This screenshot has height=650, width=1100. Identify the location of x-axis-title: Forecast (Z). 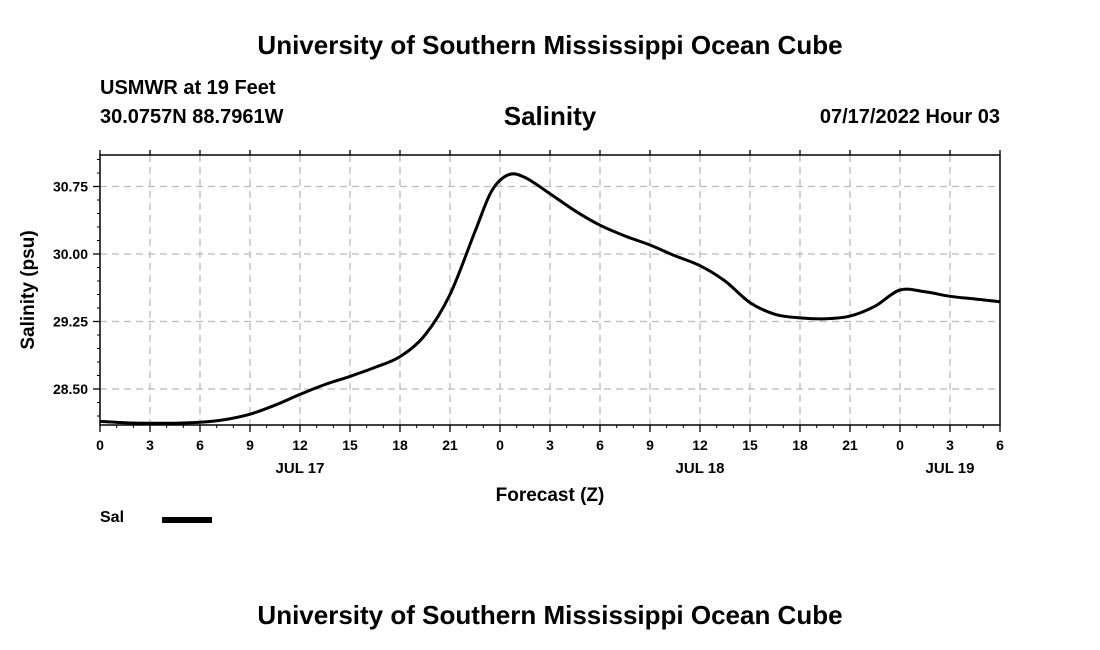
(550, 495).